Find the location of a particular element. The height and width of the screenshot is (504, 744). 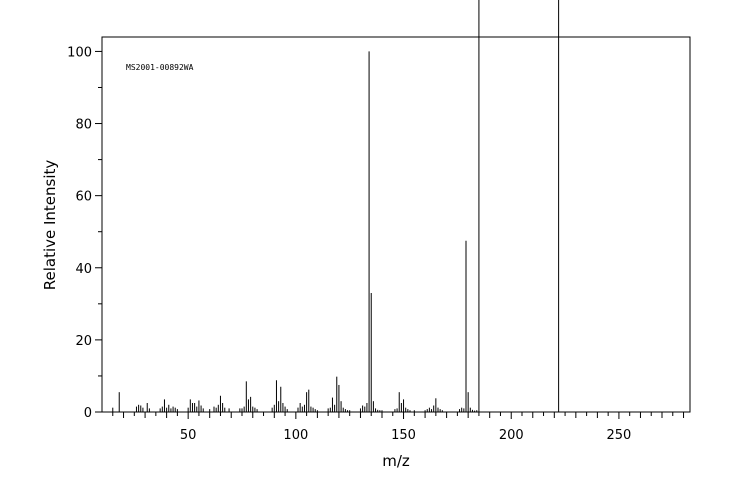

x-tick-label: 50 is located at coordinates (188, 435).